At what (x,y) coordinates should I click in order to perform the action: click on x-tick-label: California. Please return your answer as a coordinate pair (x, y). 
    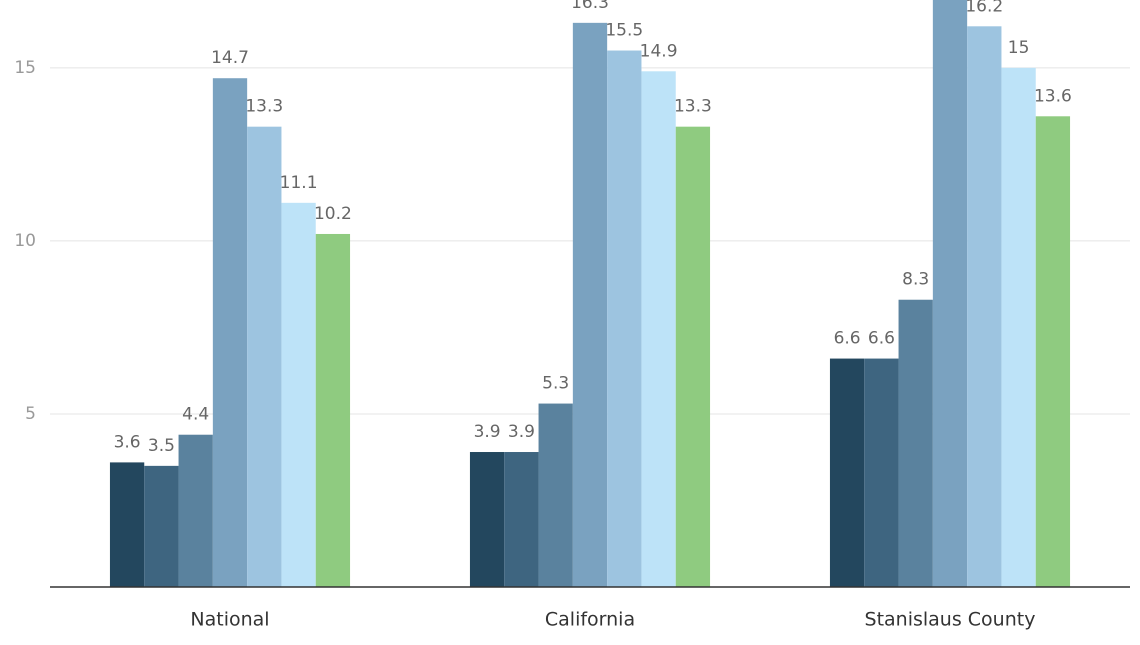
    Looking at the image, I should click on (590, 620).